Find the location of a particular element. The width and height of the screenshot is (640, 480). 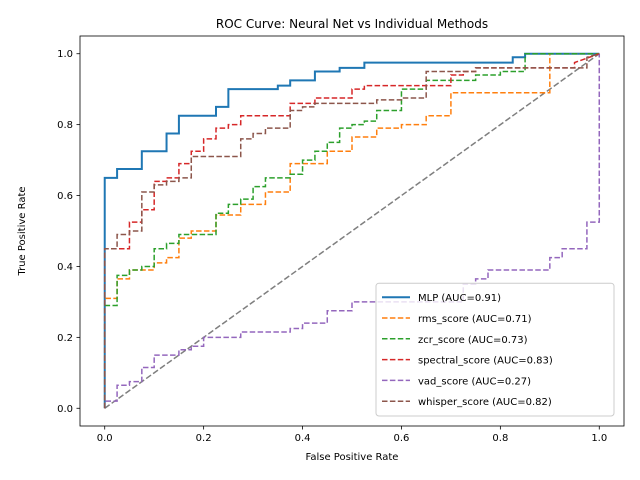

y-tick-label: 0.0 is located at coordinates (65, 409).